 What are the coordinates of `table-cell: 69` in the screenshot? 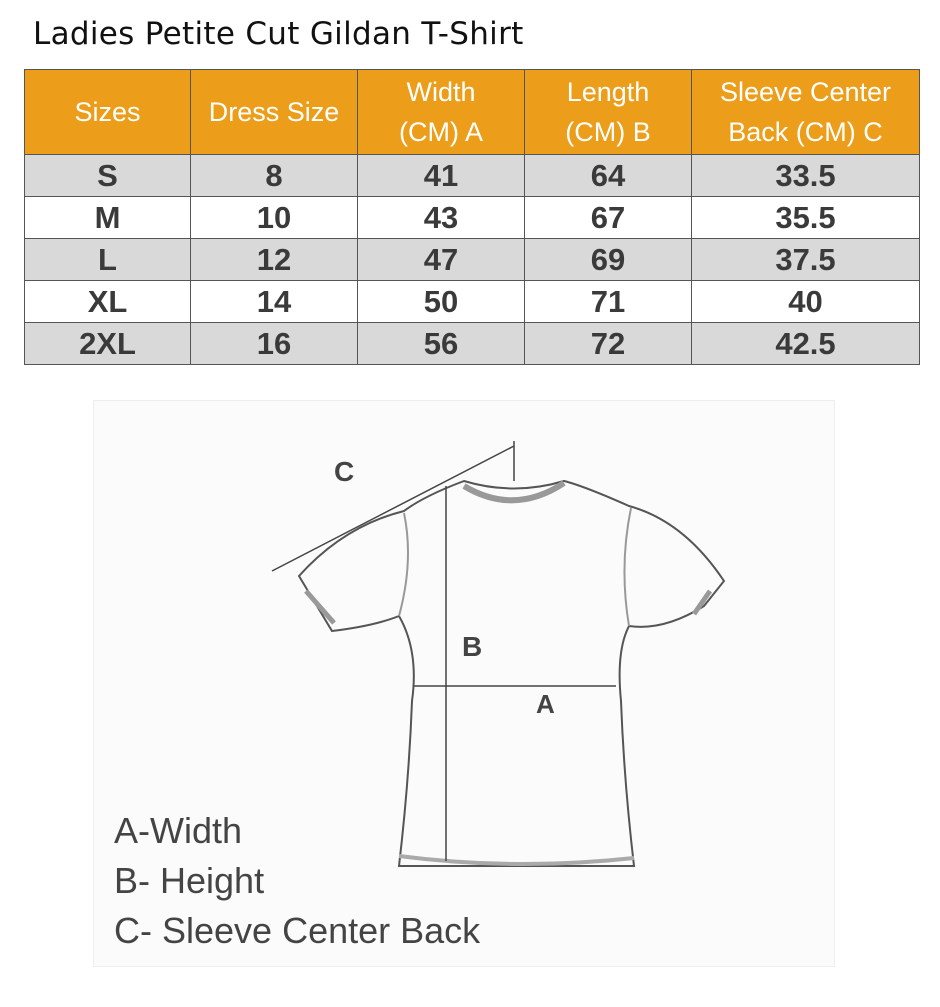 It's located at (608, 259).